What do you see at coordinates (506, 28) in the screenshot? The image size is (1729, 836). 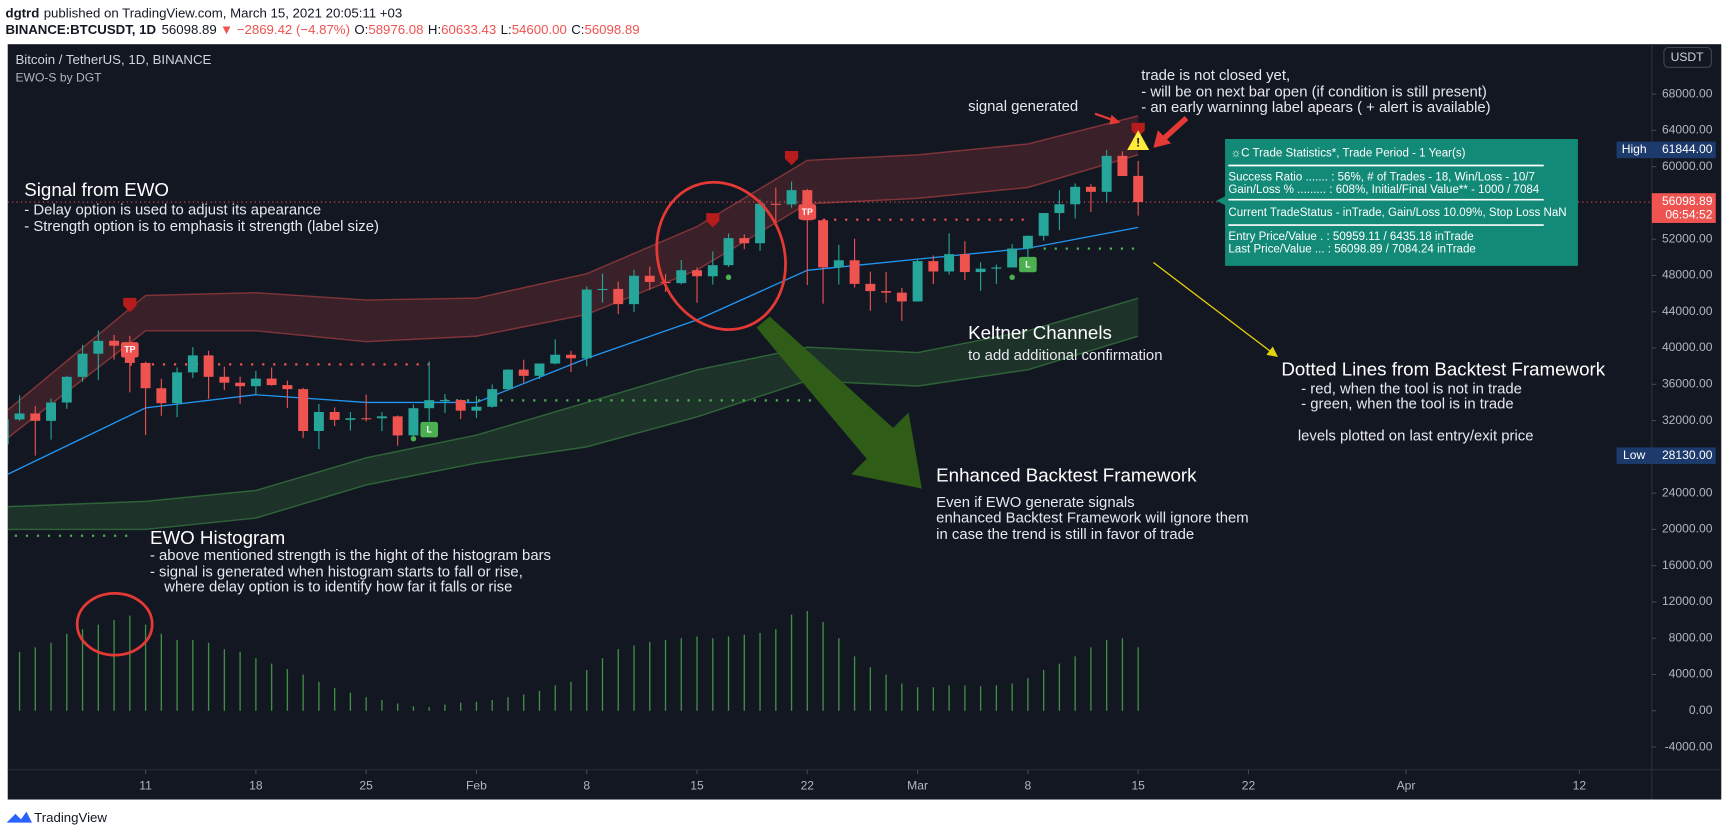 I see `ohlc-key: L:` at bounding box center [506, 28].